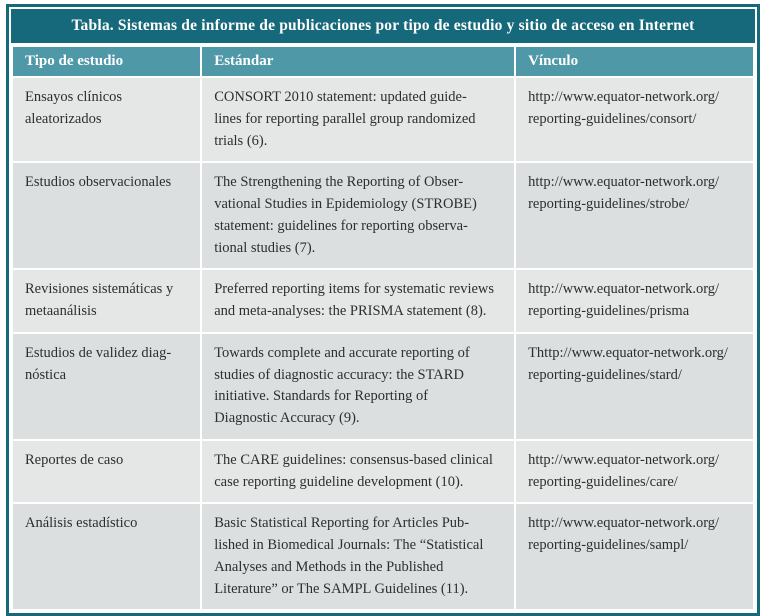  I want to click on table-header-row: Tipo de estudio Estándar Vínculo, so click(382, 61).